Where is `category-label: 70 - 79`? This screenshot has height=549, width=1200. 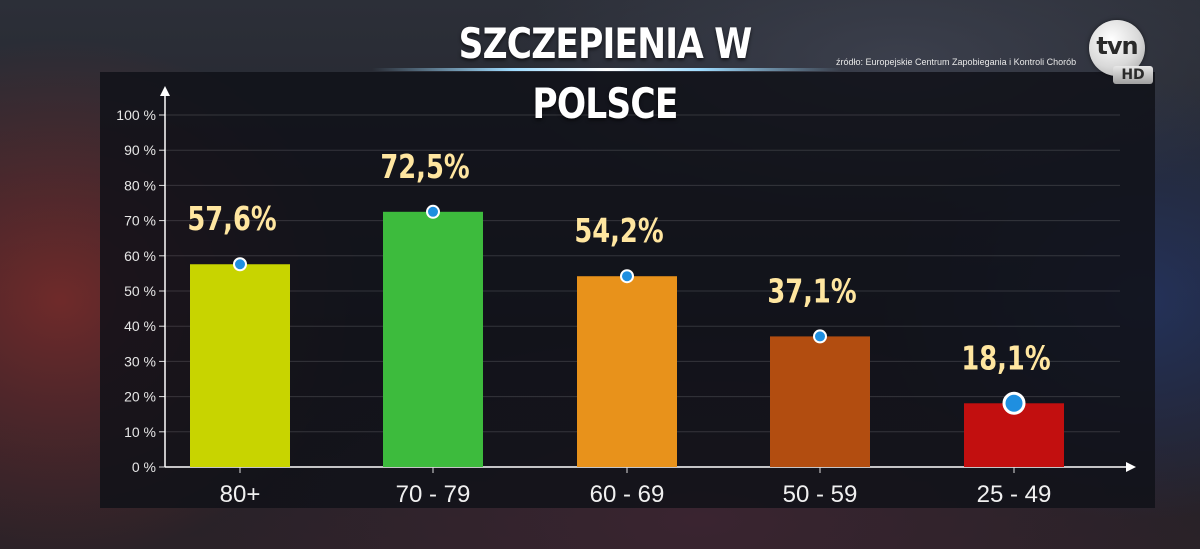
category-label: 70 - 79 is located at coordinates (433, 494).